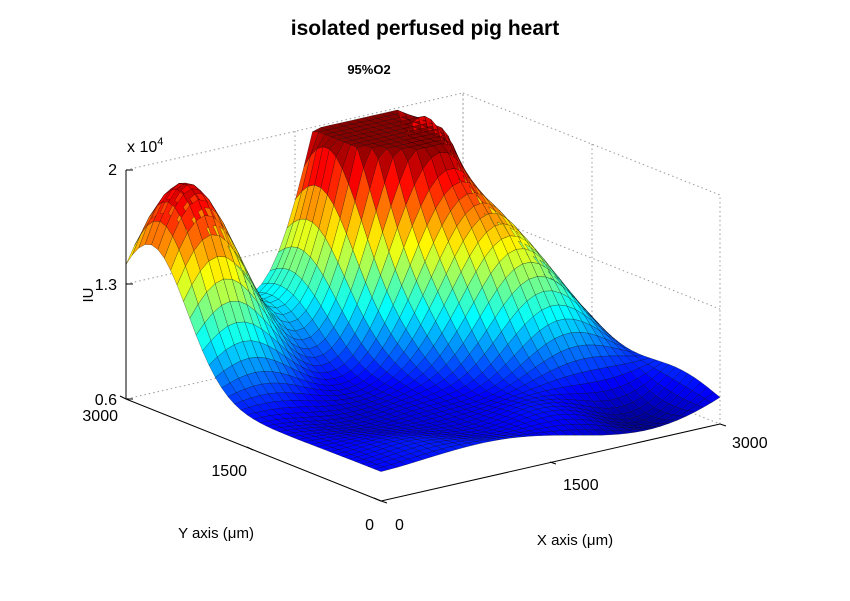  Describe the element at coordinates (100, 416) in the screenshot. I see `y-tick-label: 3000` at that location.